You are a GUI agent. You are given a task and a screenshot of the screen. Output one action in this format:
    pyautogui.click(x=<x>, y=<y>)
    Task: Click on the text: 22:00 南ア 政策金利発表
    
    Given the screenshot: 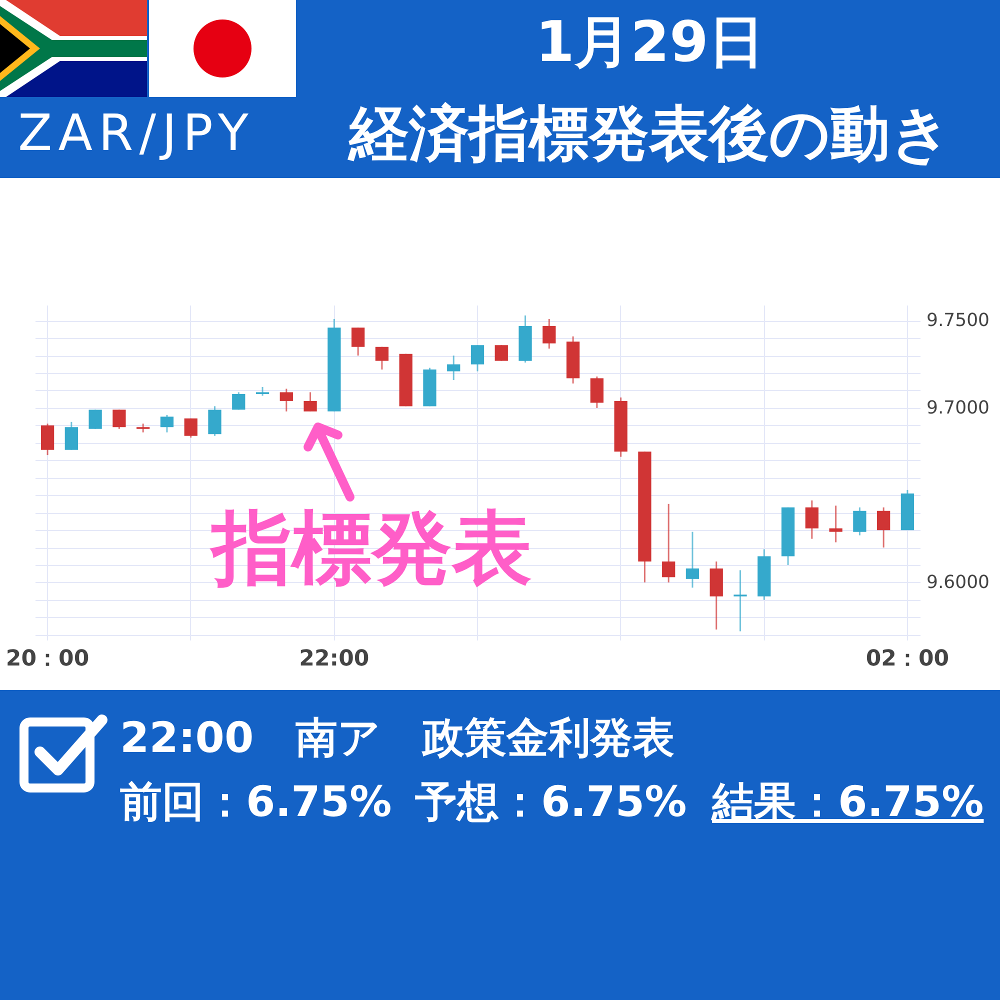 What is the action you would take?
    pyautogui.click(x=397, y=738)
    